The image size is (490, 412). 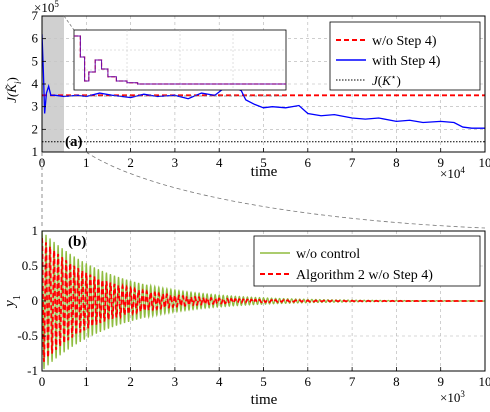 I want to click on inset-grid, so click(x=180, y=60).